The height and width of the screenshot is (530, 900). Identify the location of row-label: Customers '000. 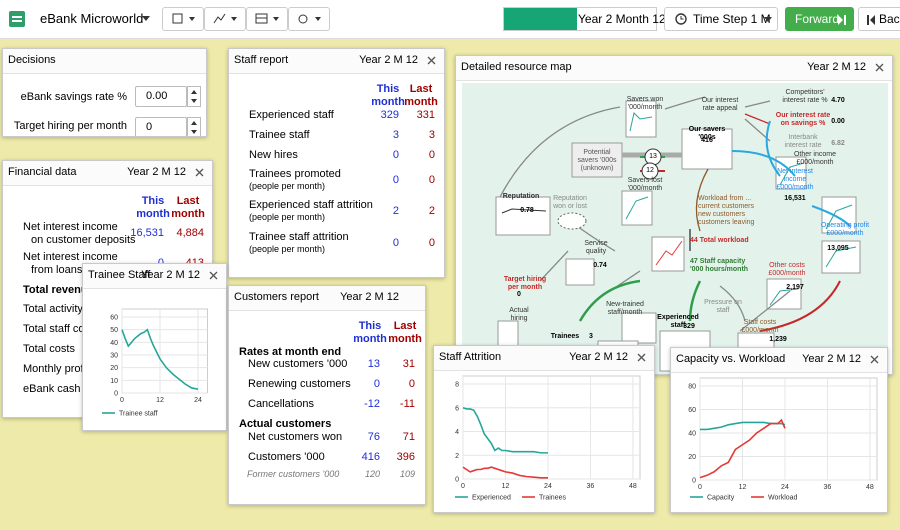
(286, 457).